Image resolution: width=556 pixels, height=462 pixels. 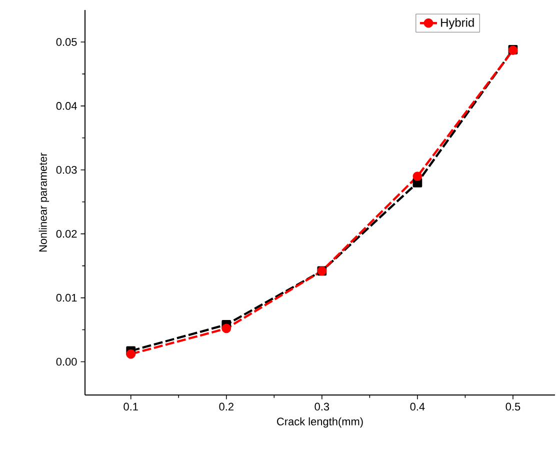 What do you see at coordinates (131, 406) in the screenshot?
I see `x-tick-label: 0.1` at bounding box center [131, 406].